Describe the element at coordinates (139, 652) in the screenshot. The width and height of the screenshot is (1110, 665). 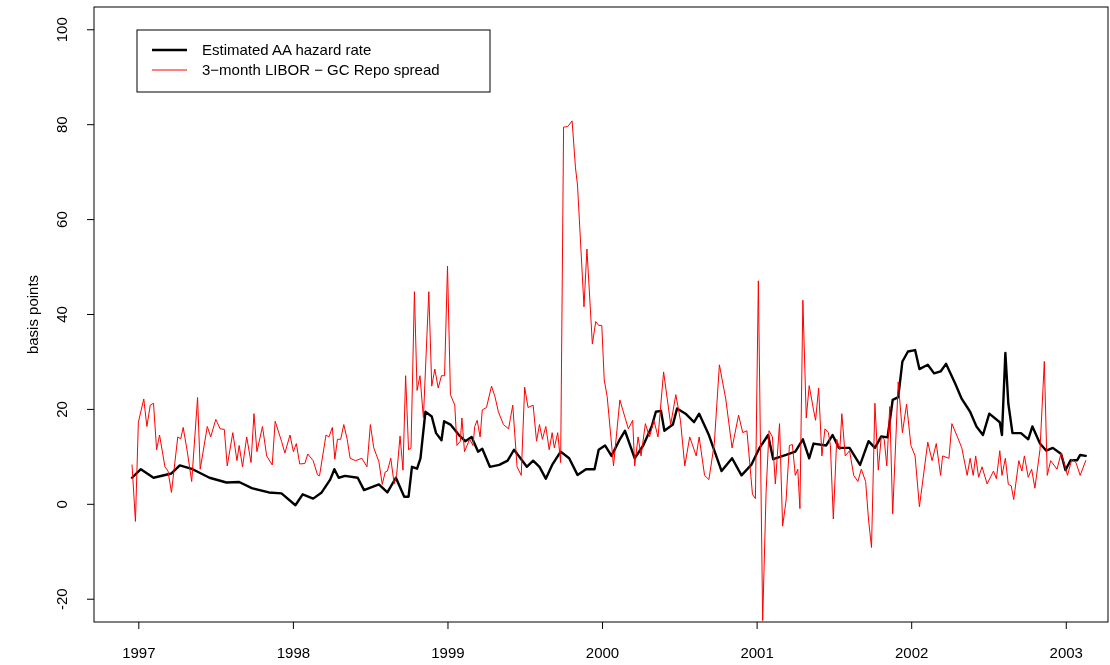
I see `x-tick-label: 1997` at that location.